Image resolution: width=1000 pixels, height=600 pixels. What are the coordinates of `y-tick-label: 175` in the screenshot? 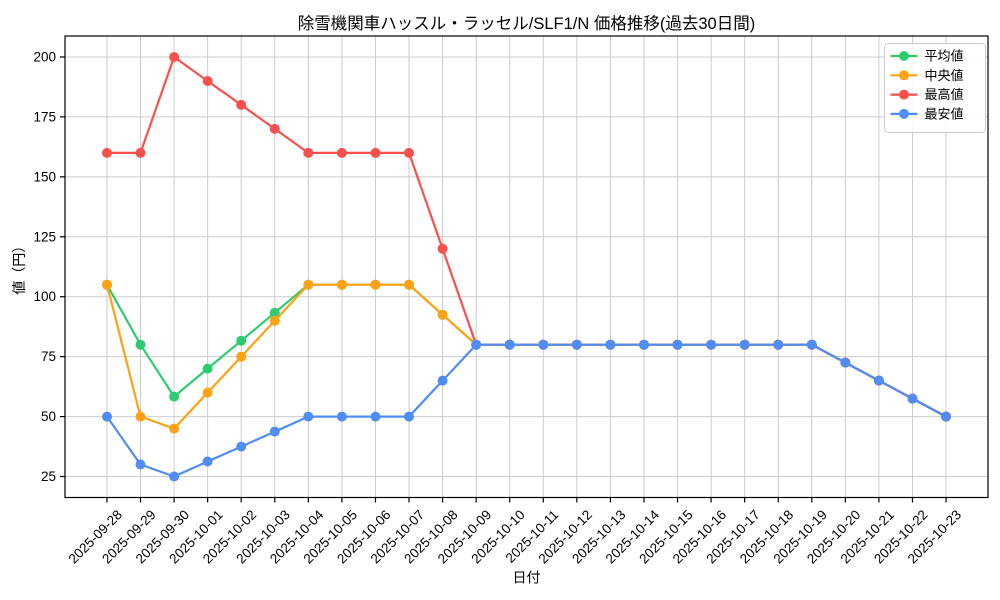 It's located at (44, 116).